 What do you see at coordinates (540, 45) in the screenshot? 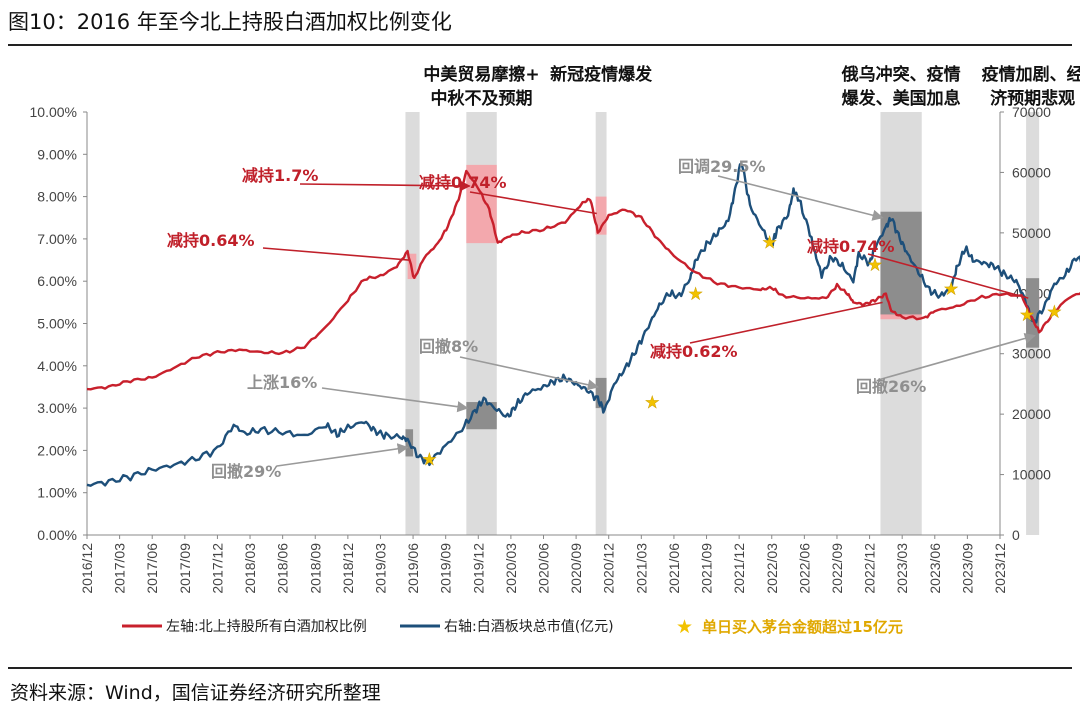
I see `title-rule` at bounding box center [540, 45].